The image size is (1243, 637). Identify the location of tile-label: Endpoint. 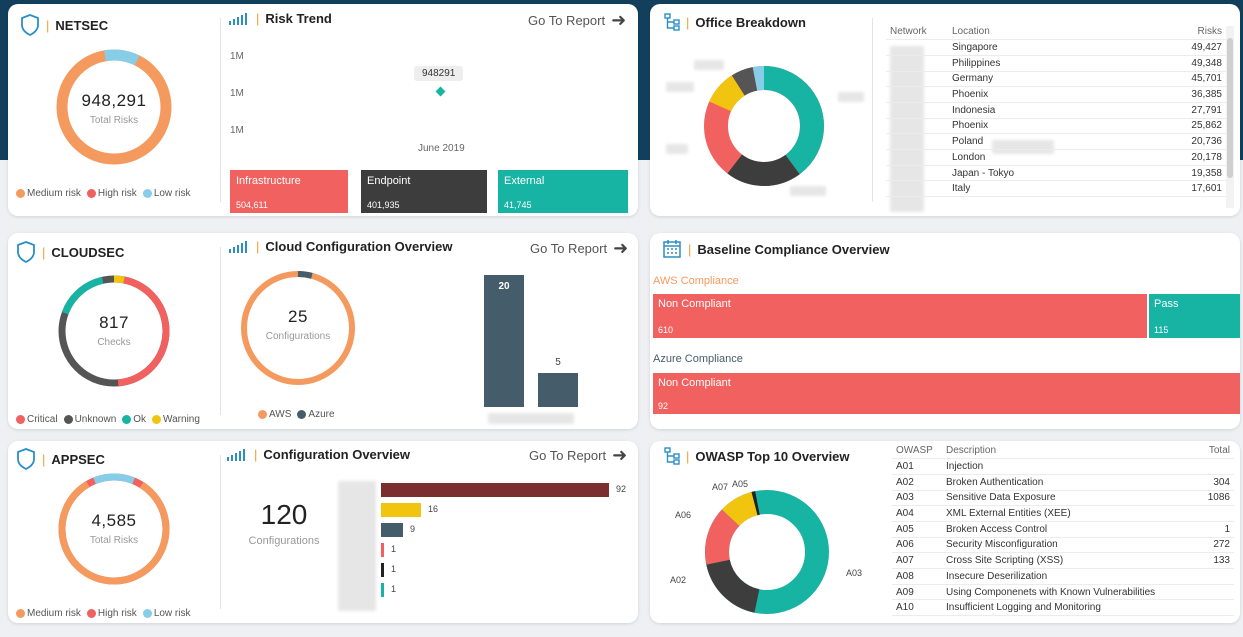
(389, 181).